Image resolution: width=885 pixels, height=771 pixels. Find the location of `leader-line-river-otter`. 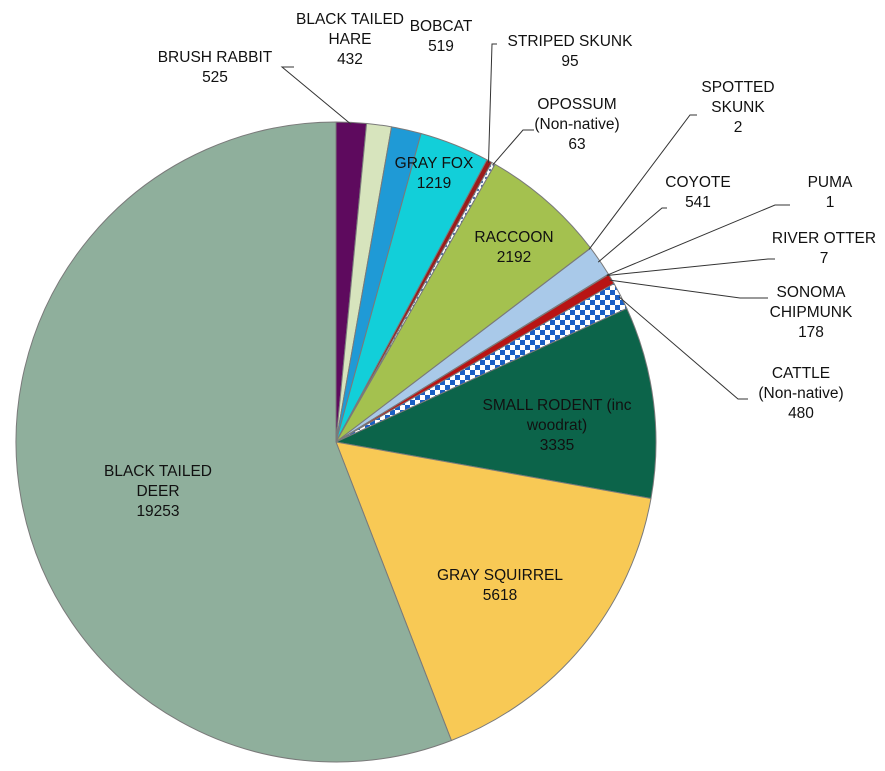

leader-line-river-otter is located at coordinates (690, 267).